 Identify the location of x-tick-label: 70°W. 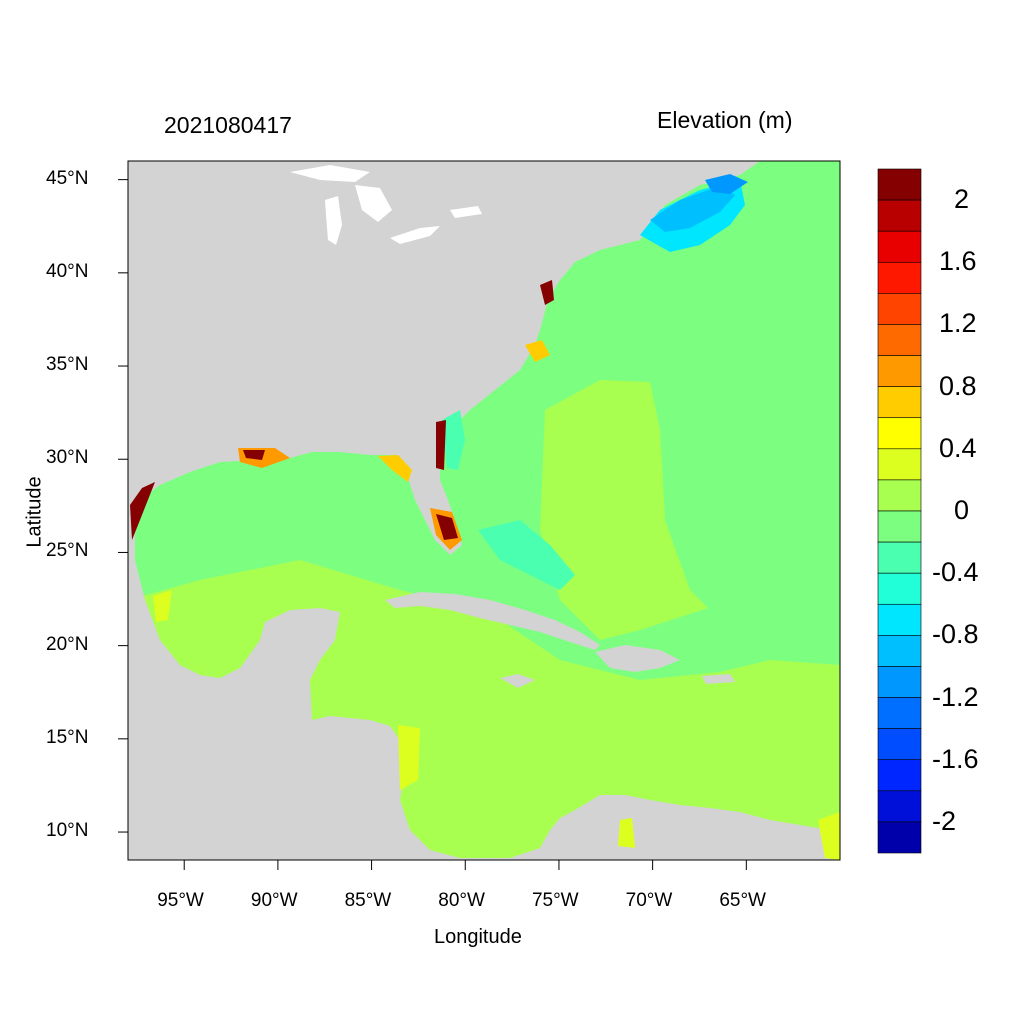
(649, 900).